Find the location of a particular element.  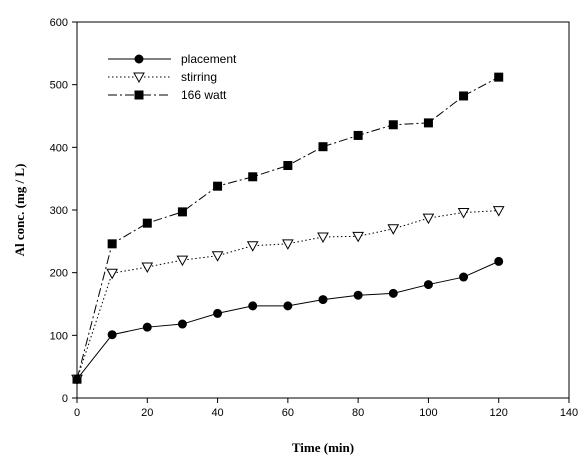

legend-item: 166 watt is located at coordinates (167, 95).